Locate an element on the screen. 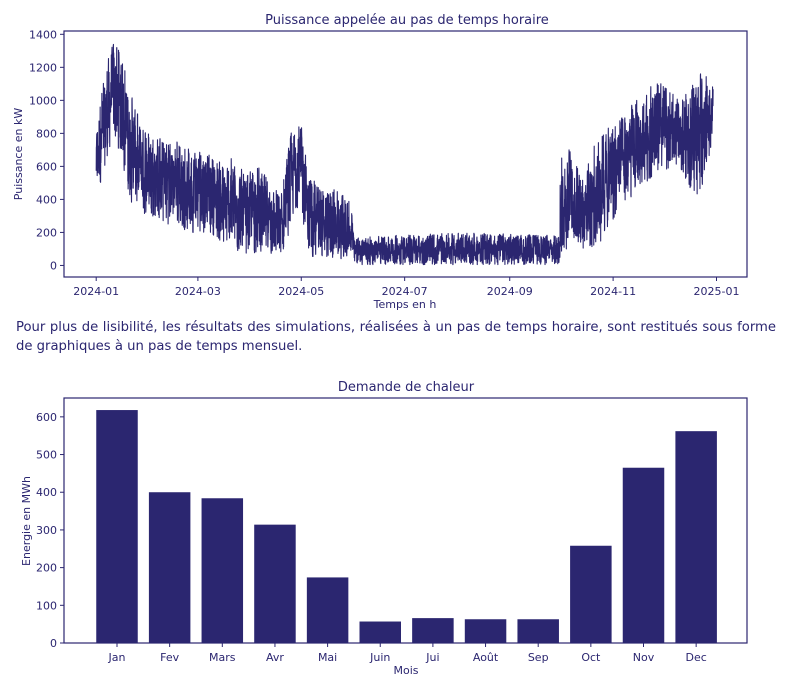 The image size is (789, 680). chart2-xtick-label: Juin is located at coordinates (379, 657).